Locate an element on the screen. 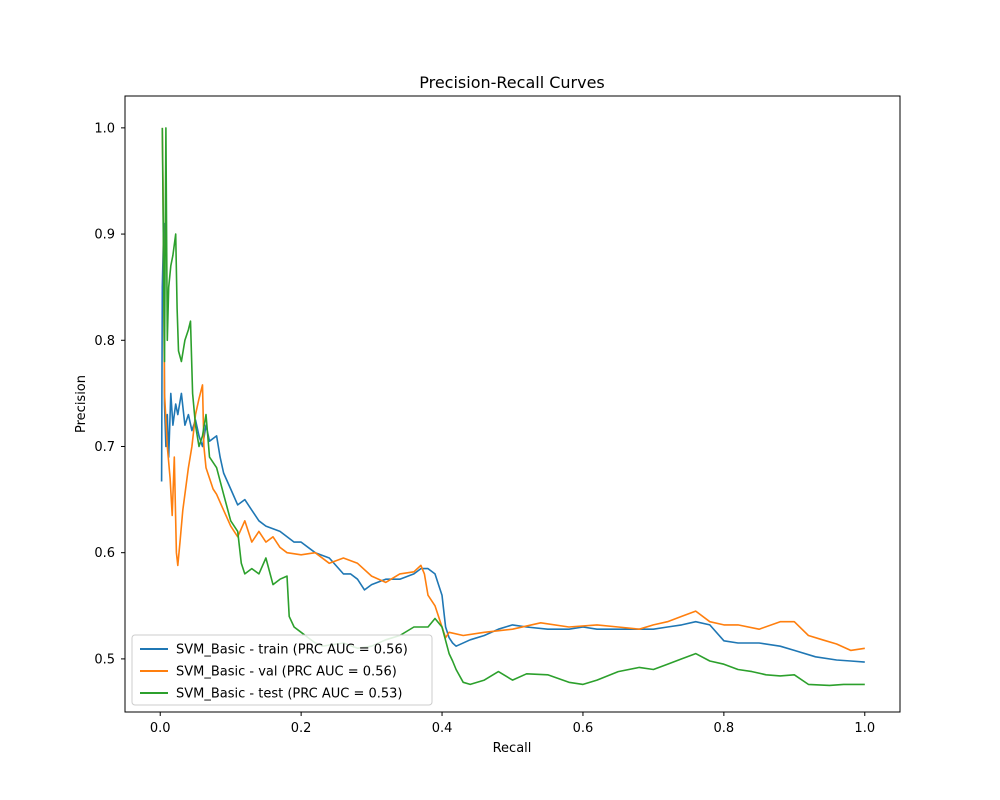 The width and height of the screenshot is (1000, 800). x-tick-label: 0.2 is located at coordinates (301, 728).